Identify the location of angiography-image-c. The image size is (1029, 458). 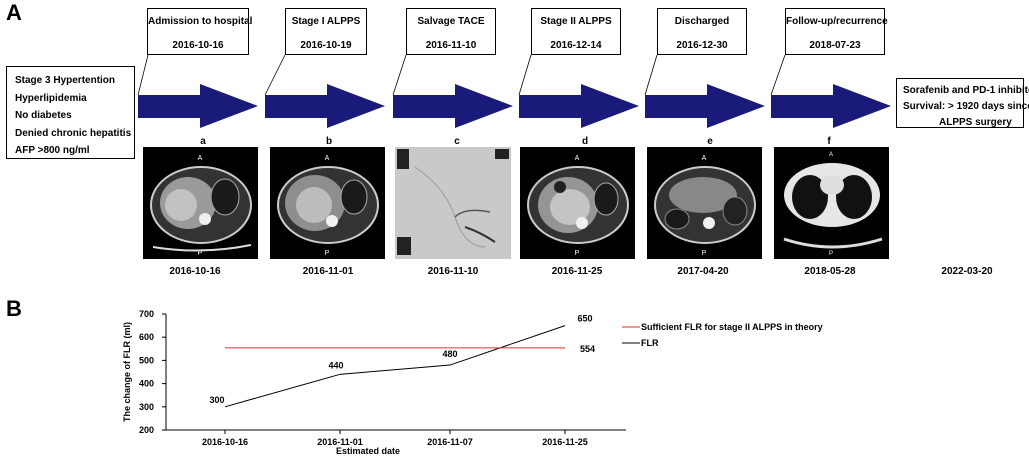
(453, 203).